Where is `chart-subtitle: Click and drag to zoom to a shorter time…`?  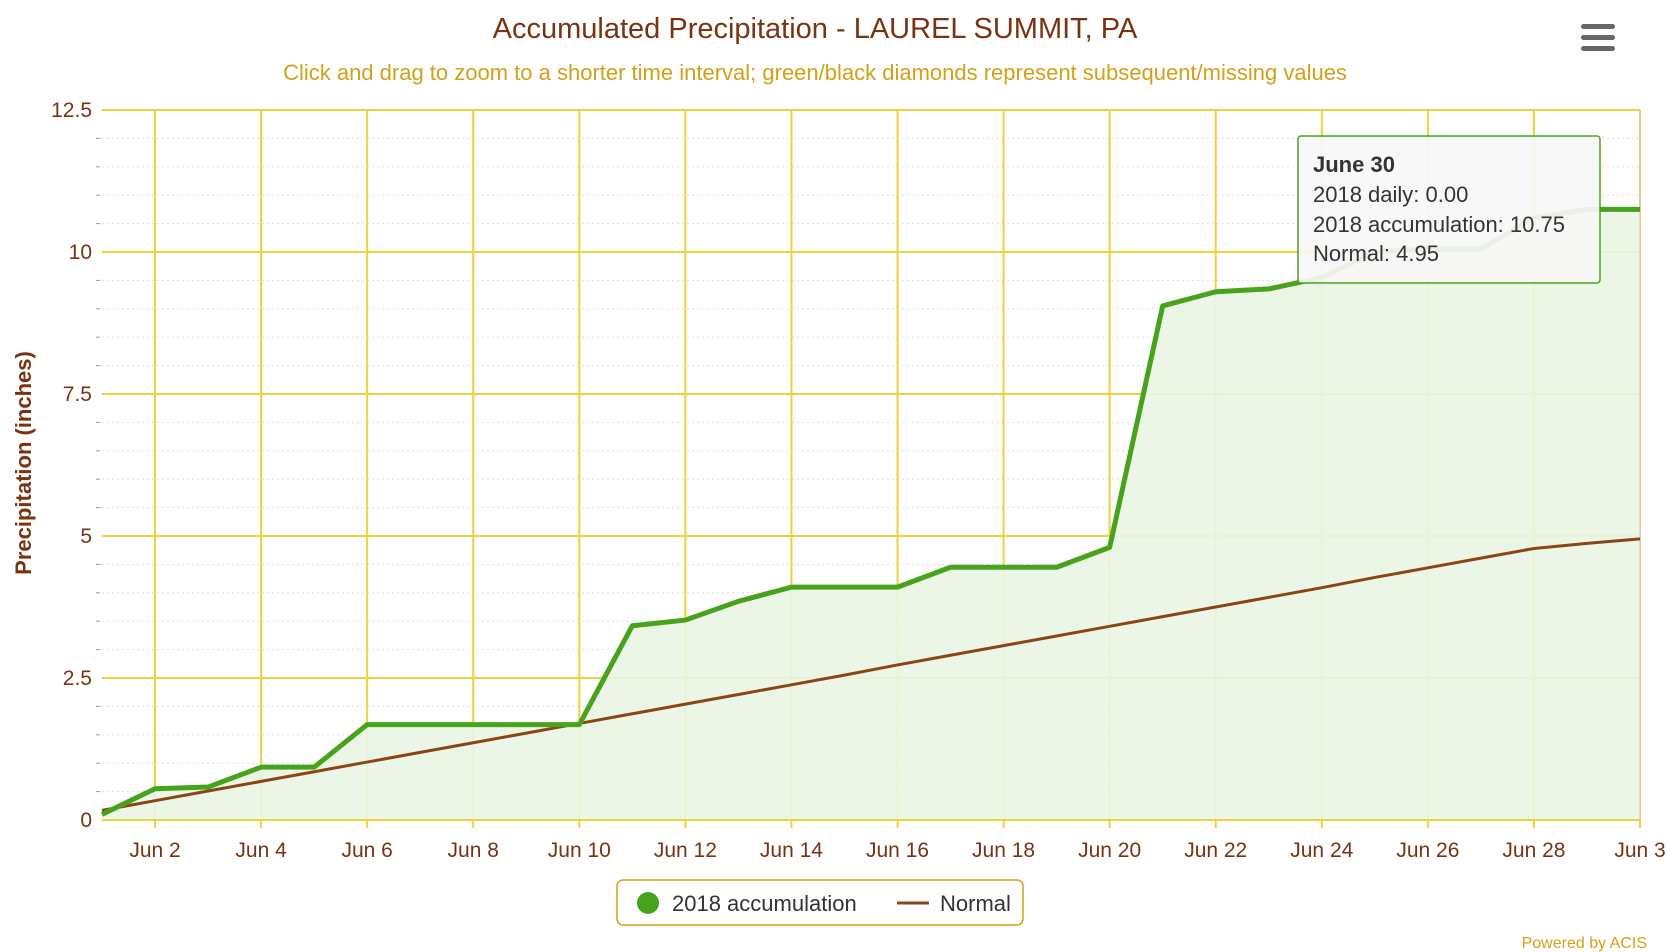 chart-subtitle: Click and drag to zoom to a shorter time… is located at coordinates (815, 72).